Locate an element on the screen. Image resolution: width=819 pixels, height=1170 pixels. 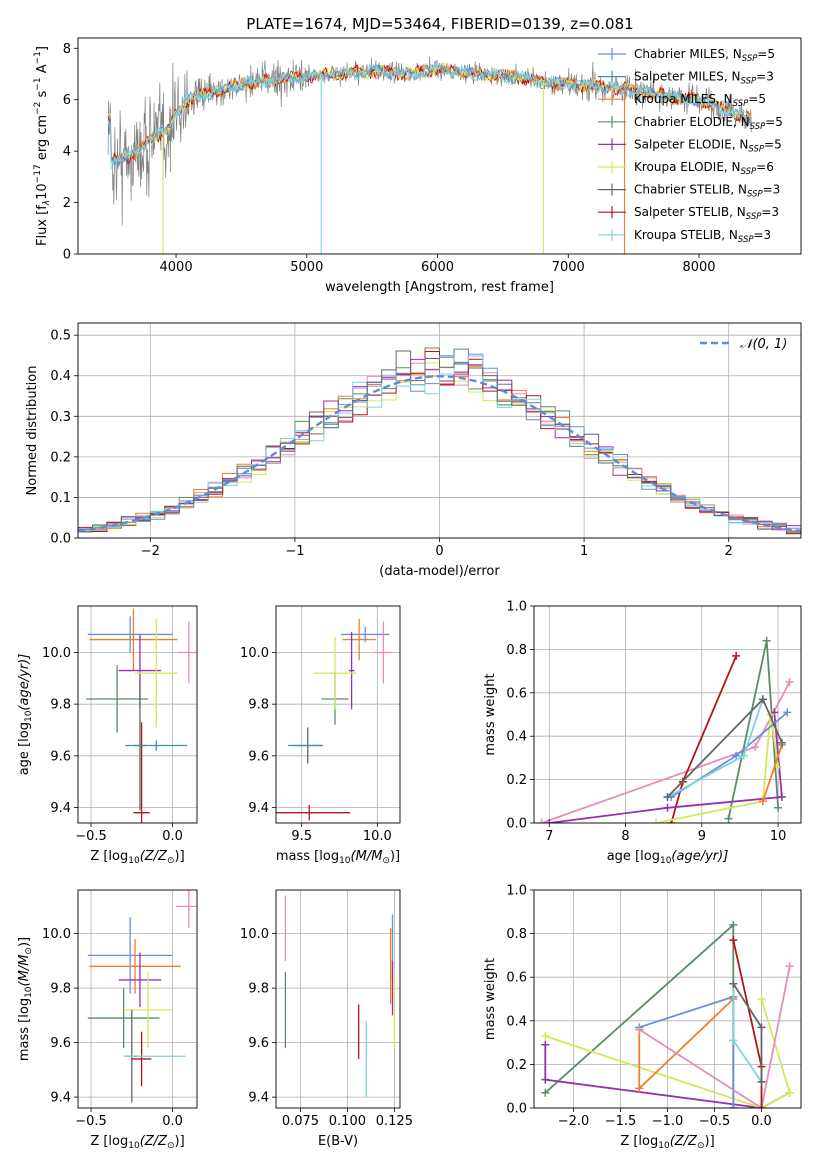
x-tick-label: 0.075 is located at coordinates (300, 1121).